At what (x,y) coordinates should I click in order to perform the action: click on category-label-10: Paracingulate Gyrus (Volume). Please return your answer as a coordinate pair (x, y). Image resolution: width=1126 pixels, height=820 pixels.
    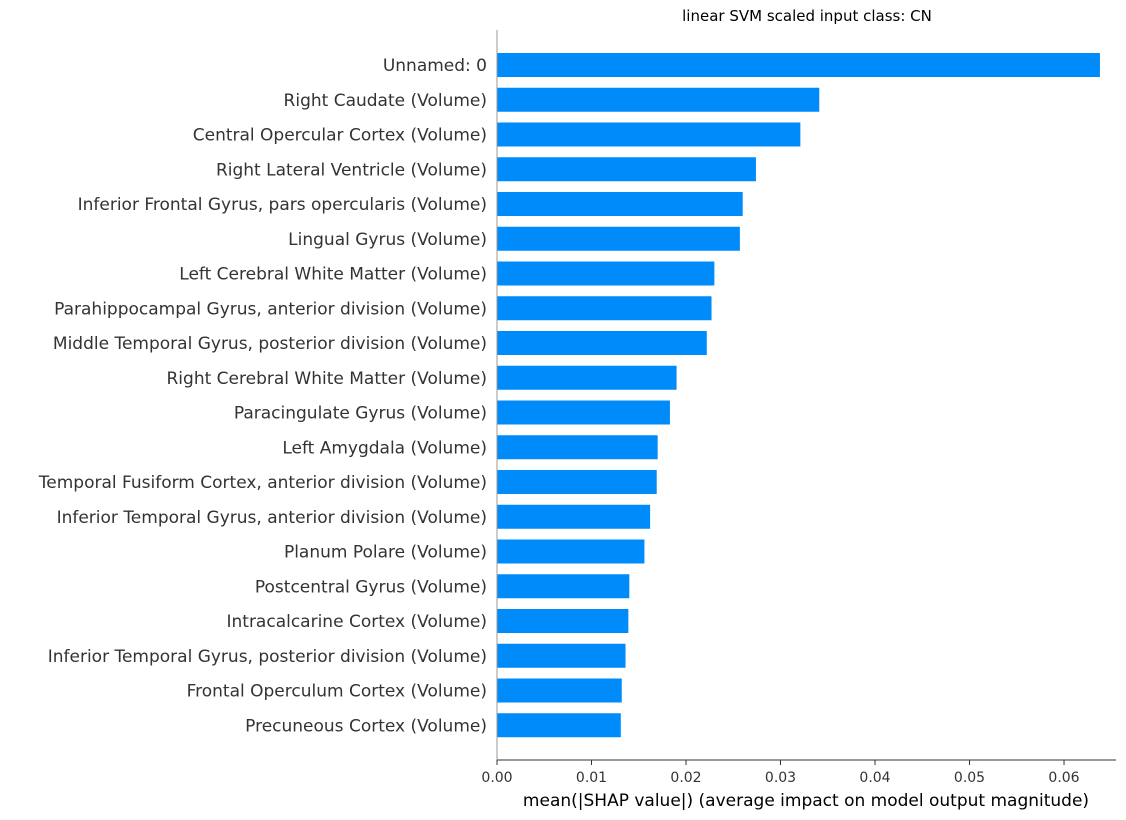
    Looking at the image, I should click on (360, 414).